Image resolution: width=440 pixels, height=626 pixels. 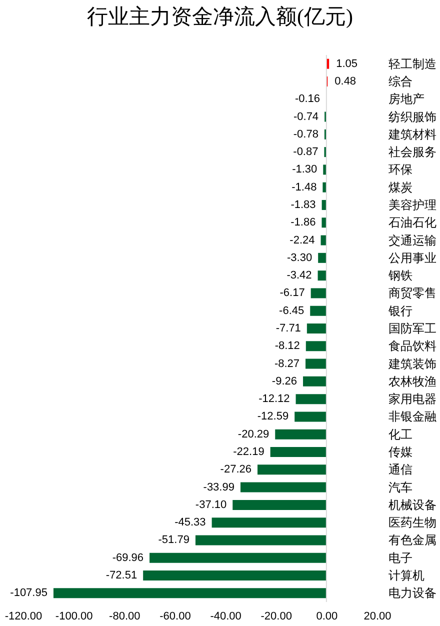 What do you see at coordinates (378, 616) in the screenshot?
I see `x-tick-label: 20.00` at bounding box center [378, 616].